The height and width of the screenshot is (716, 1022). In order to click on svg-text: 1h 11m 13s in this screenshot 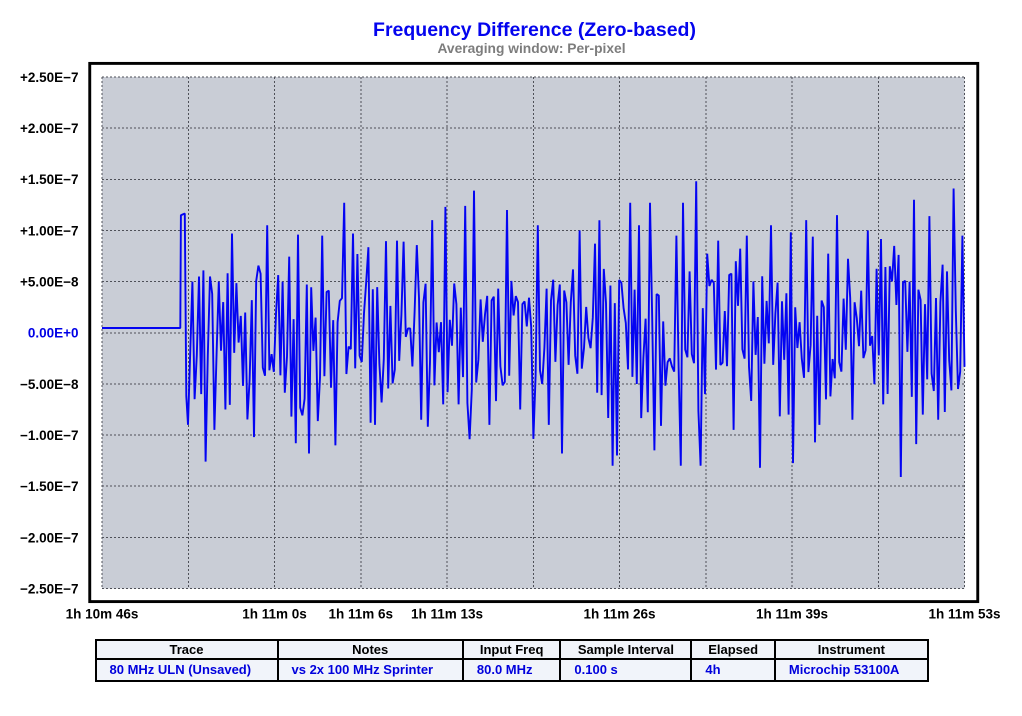, I will do `click(447, 614)`.